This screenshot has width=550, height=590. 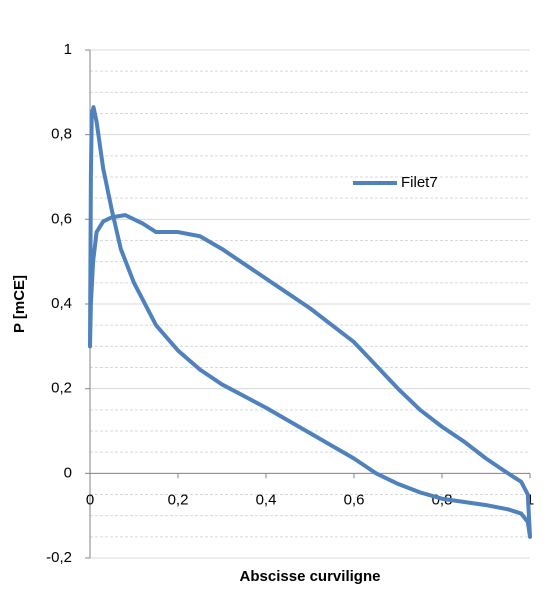 I want to click on y-axis-label: P [mCE], so click(x=19, y=304).